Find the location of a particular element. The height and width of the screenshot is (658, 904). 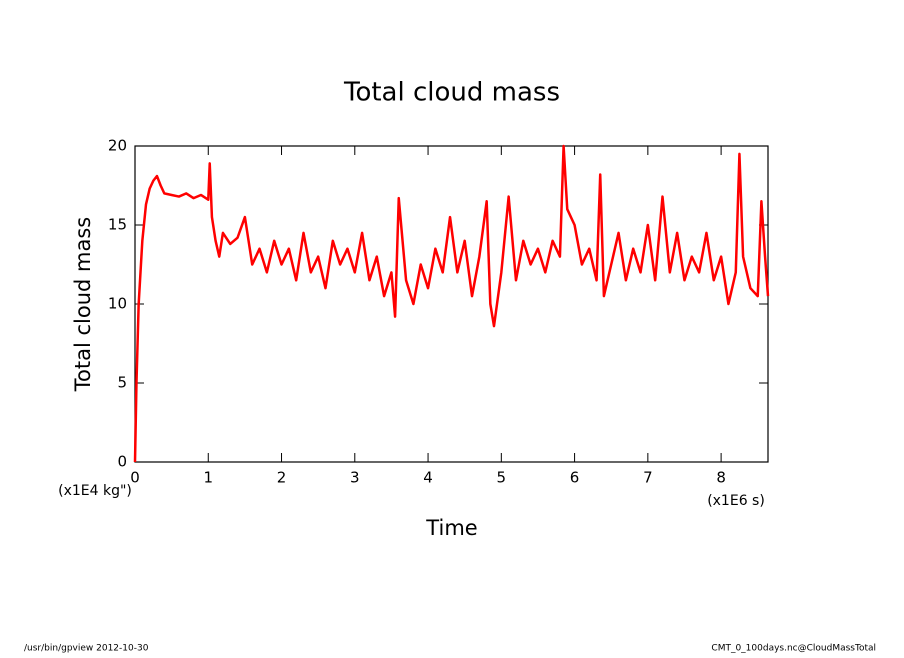

footer-left: /usr/bin/gpview 2012-10-30 is located at coordinates (86, 649).